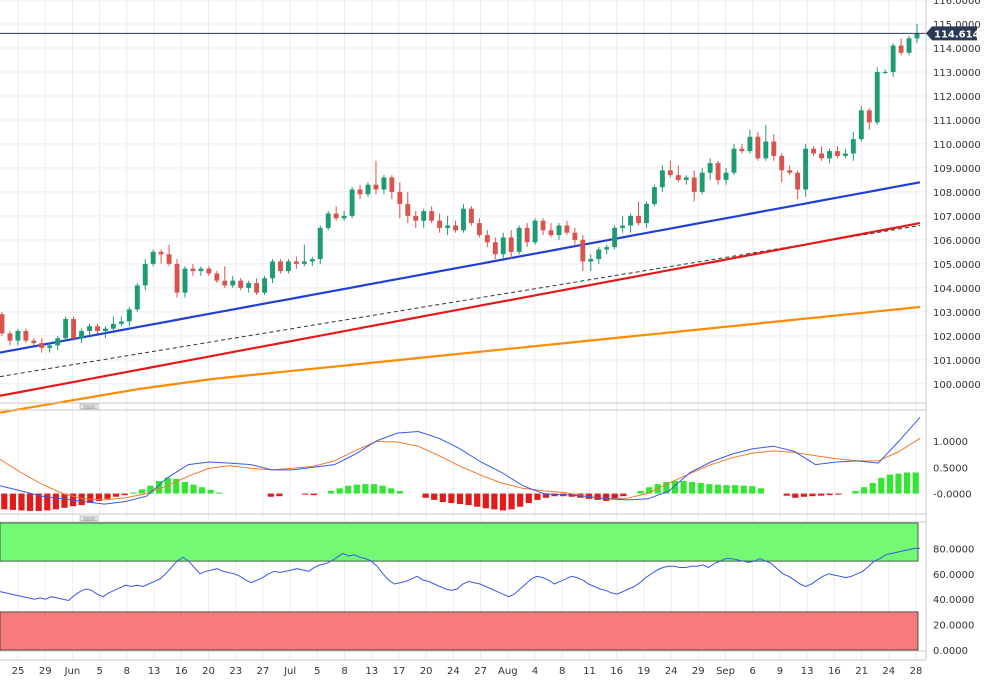 This screenshot has height=681, width=988. I want to click on price-tick-label: 115.0000, so click(957, 25).